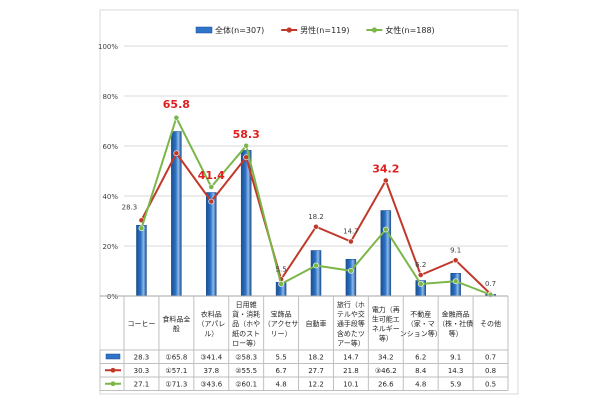 This screenshot has height=400, width=600. Describe the element at coordinates (211, 175) in the screenshot. I see `data-label: 41.4` at that location.